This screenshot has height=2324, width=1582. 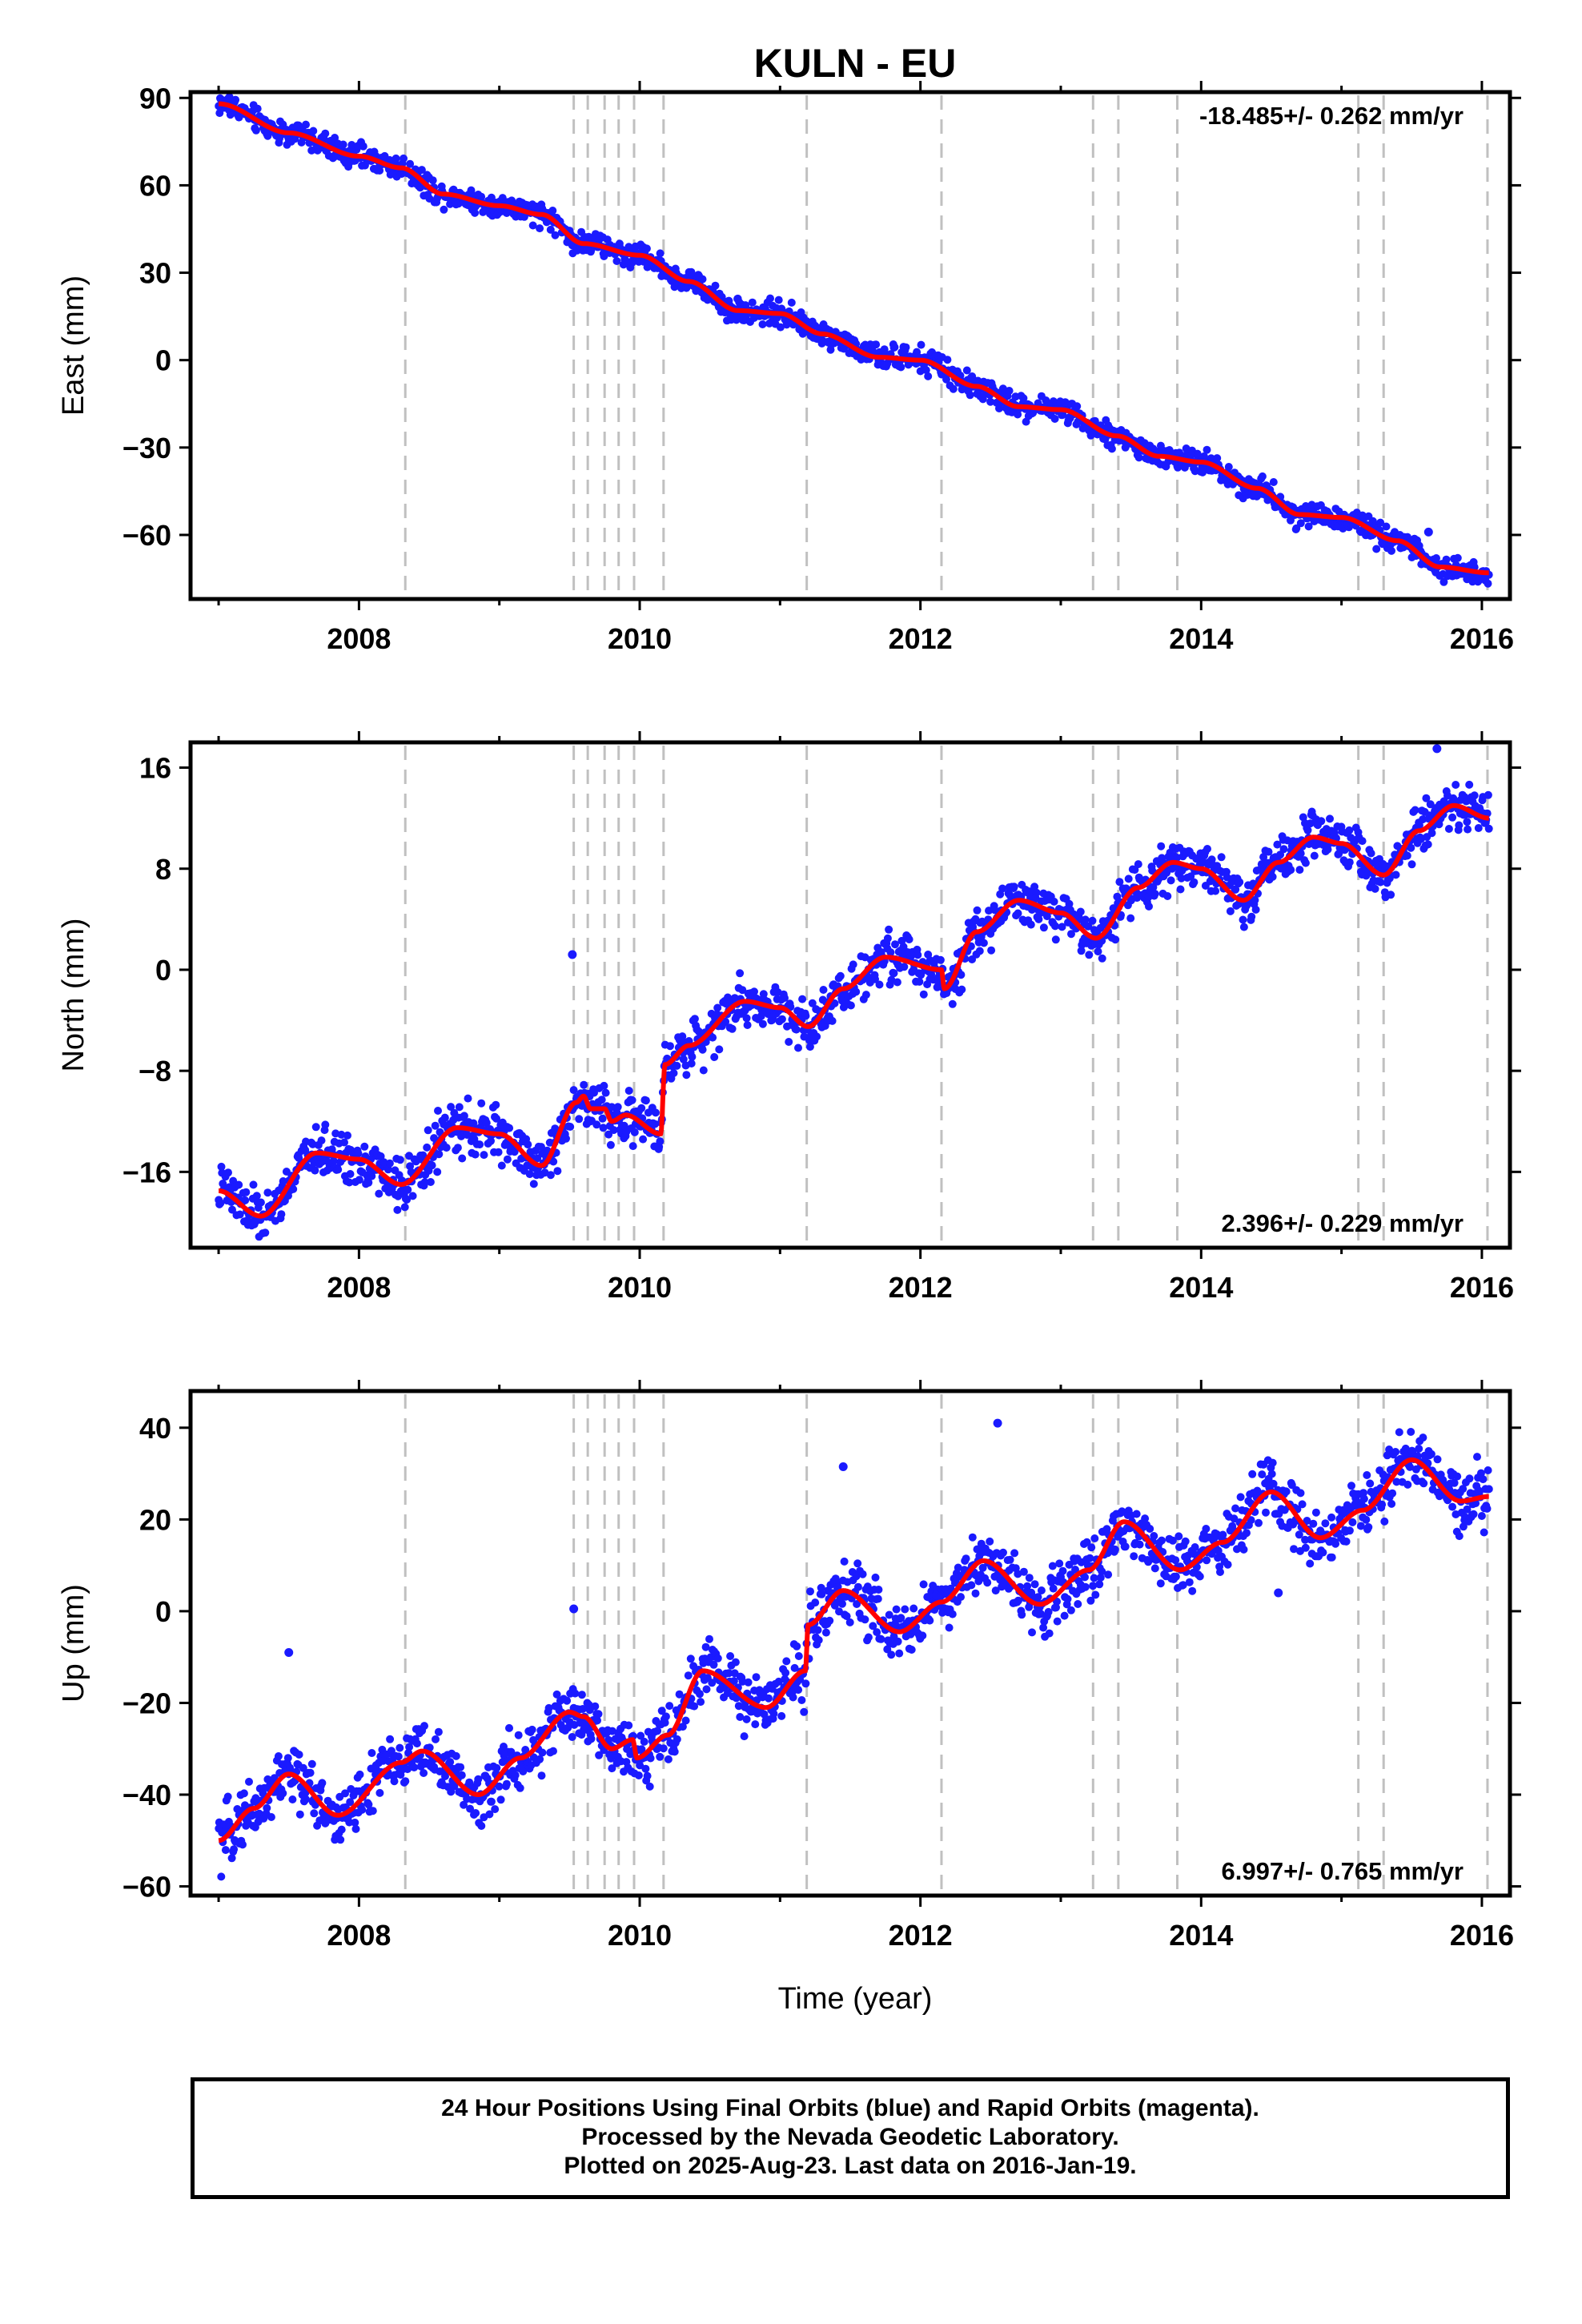 I want to click on y-tick-label: 30, so click(x=155, y=273).